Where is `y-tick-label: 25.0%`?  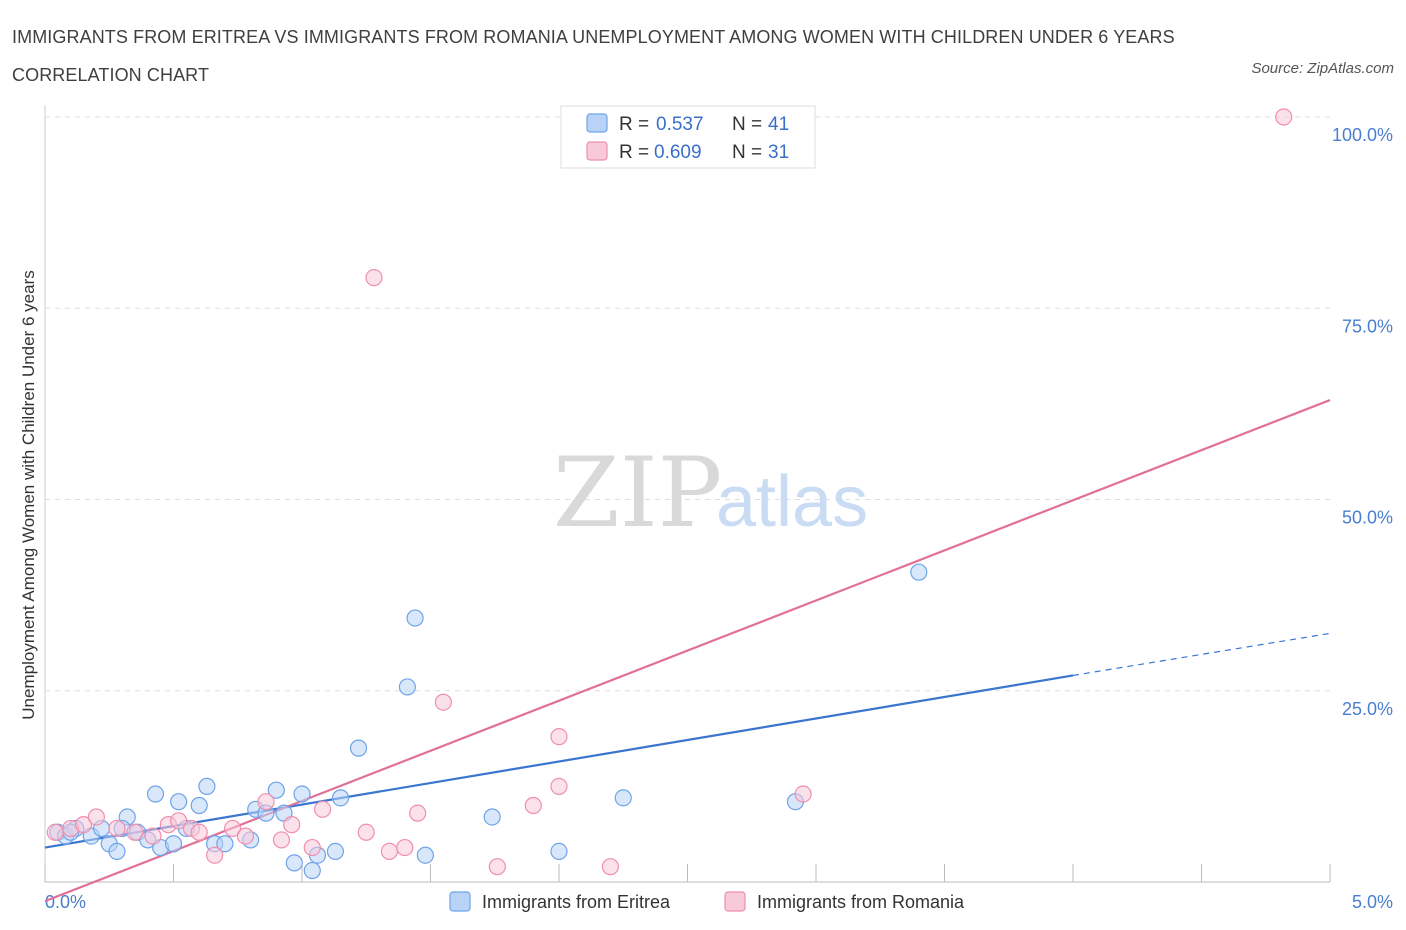
y-tick-label: 25.0% is located at coordinates (1367, 709).